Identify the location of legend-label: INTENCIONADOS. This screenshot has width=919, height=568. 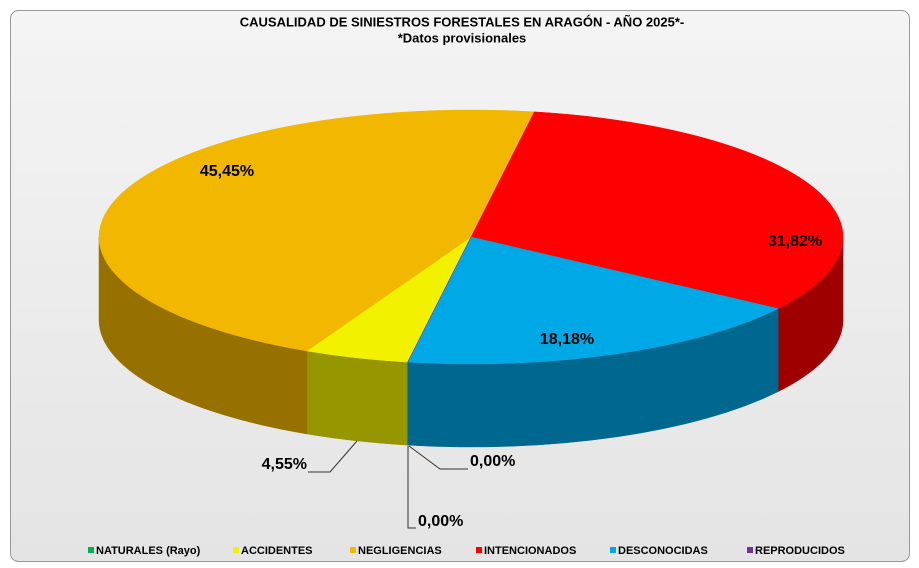
(530, 551).